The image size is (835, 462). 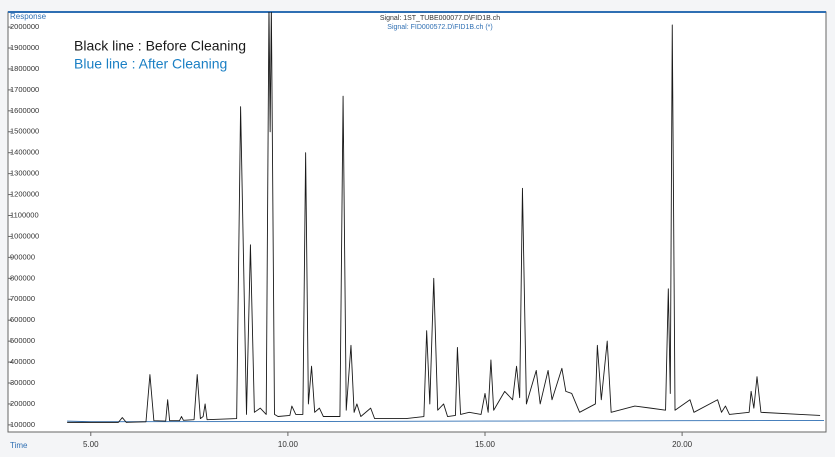 I want to click on y-tick-label: 400000, so click(x=22, y=361).